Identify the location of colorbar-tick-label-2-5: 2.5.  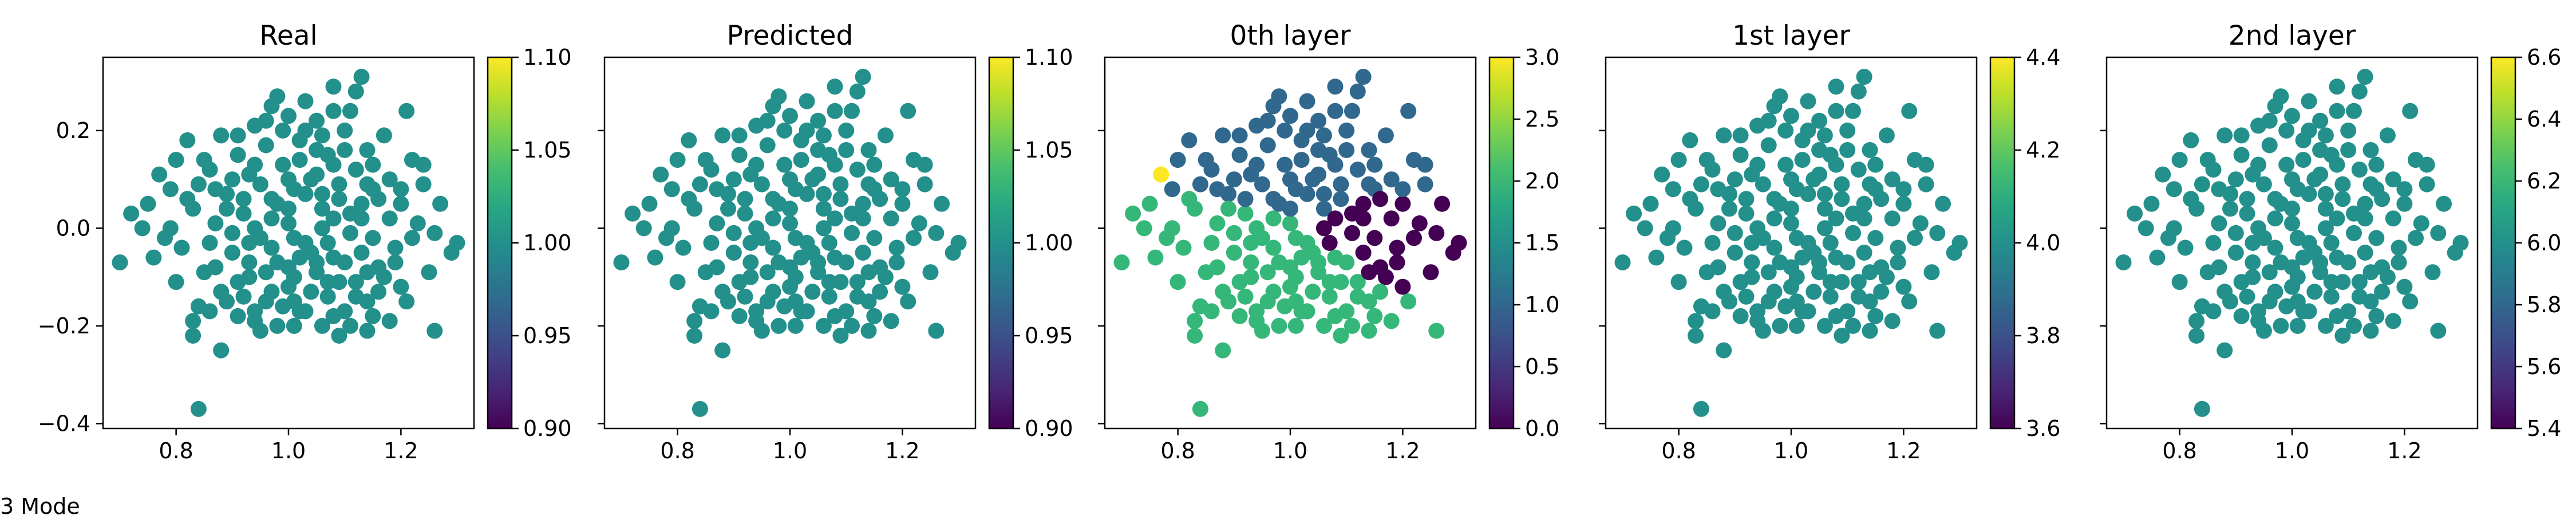
(1542, 119).